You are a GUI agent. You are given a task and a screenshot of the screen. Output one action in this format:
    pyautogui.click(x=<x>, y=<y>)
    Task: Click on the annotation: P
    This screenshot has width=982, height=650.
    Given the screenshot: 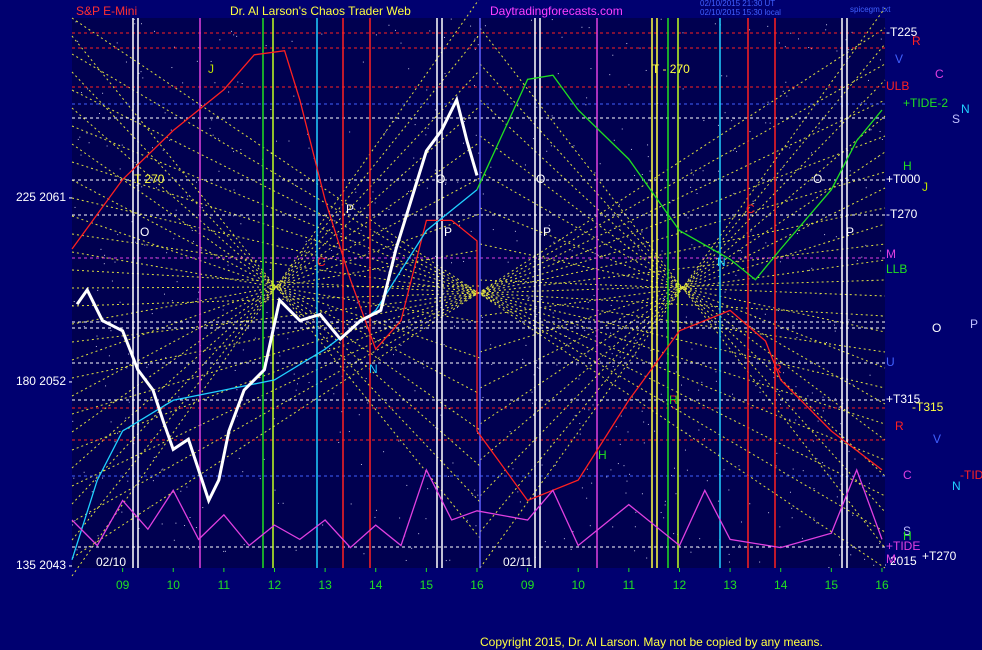 What is the action you would take?
    pyautogui.click(x=547, y=232)
    